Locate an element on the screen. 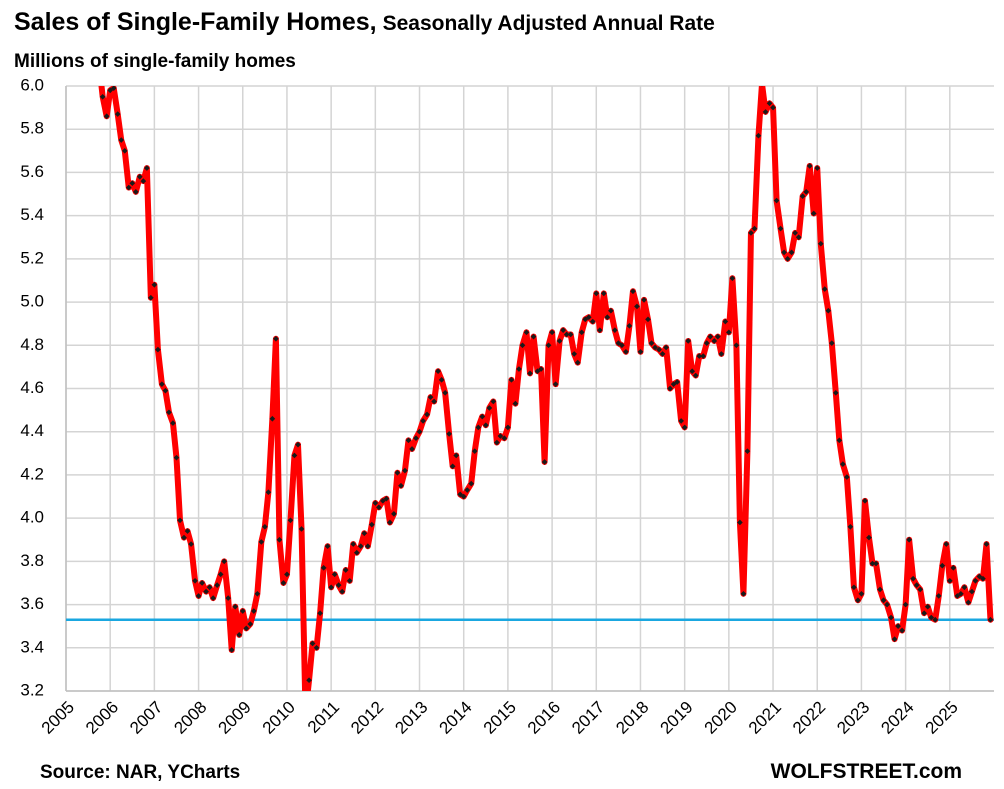  x-tick-label: 2023 is located at coordinates (853, 718).